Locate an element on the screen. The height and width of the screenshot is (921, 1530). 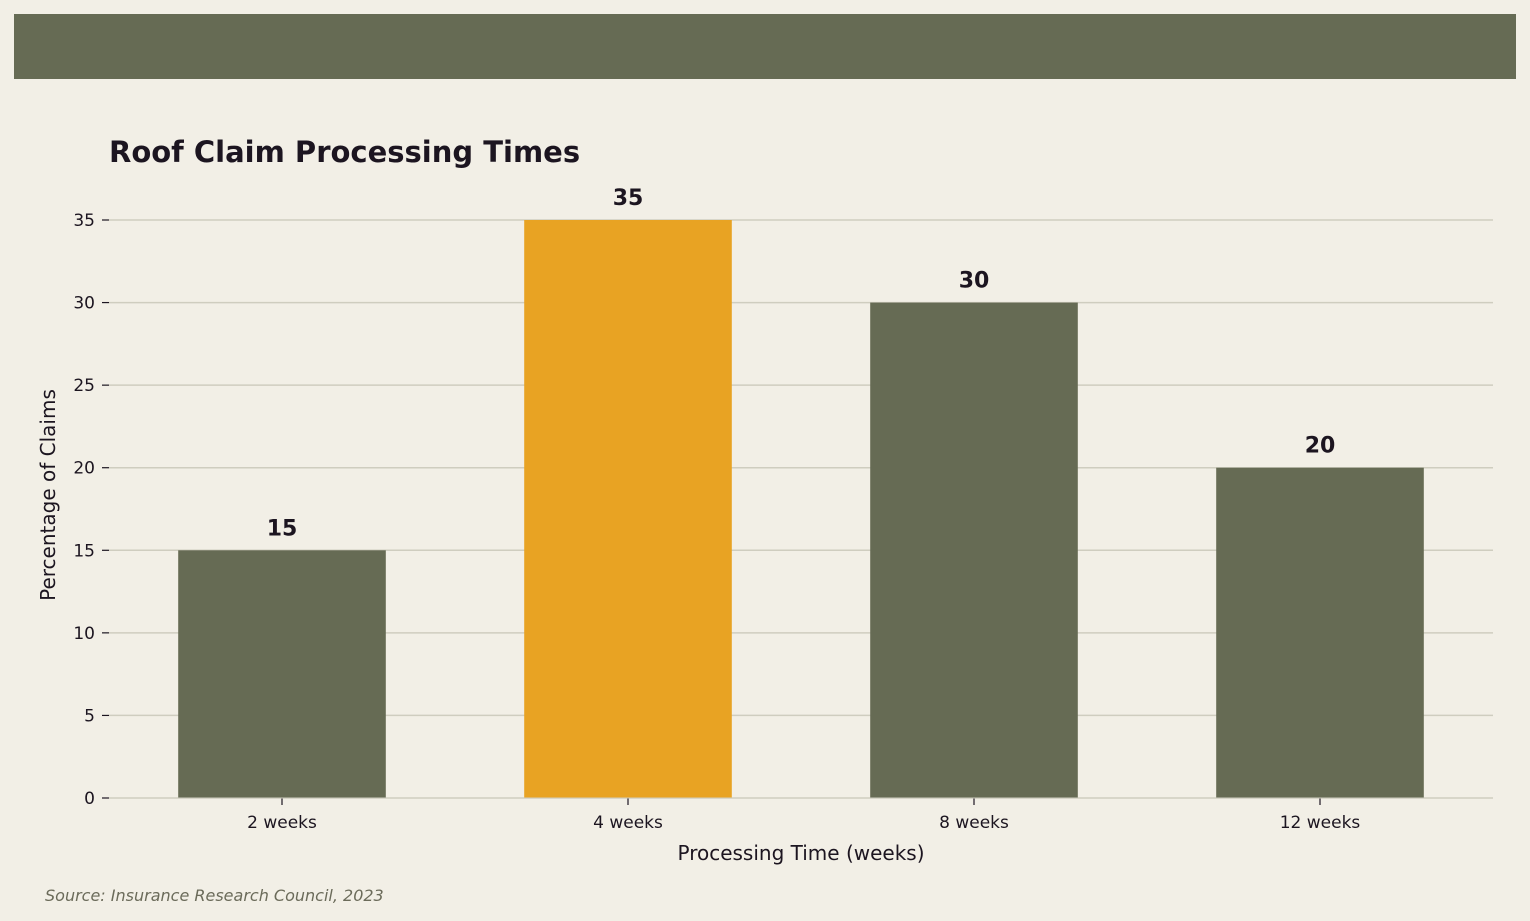
y-tick-label: 30 is located at coordinates (84, 304).